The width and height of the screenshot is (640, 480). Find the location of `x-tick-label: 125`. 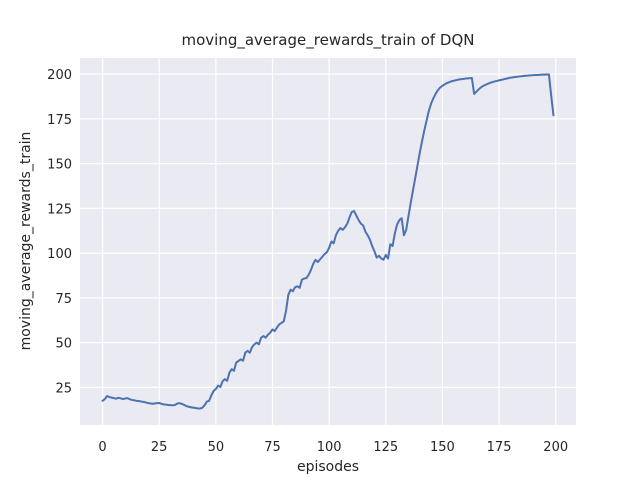

x-tick-label: 125 is located at coordinates (385, 447).